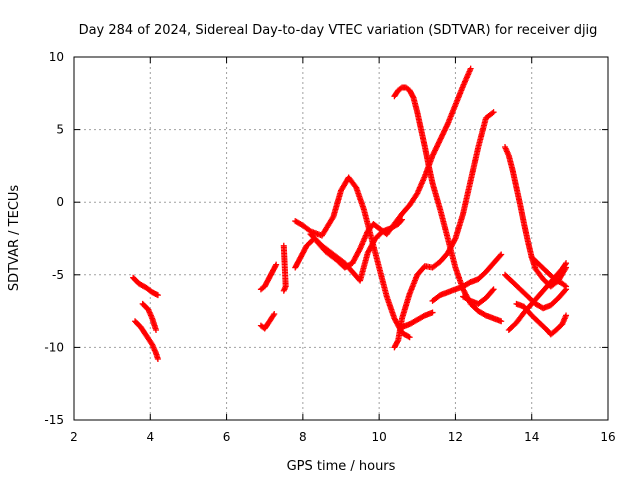 The height and width of the screenshot is (480, 640). I want to click on y-tick-label: 10, so click(56, 57).